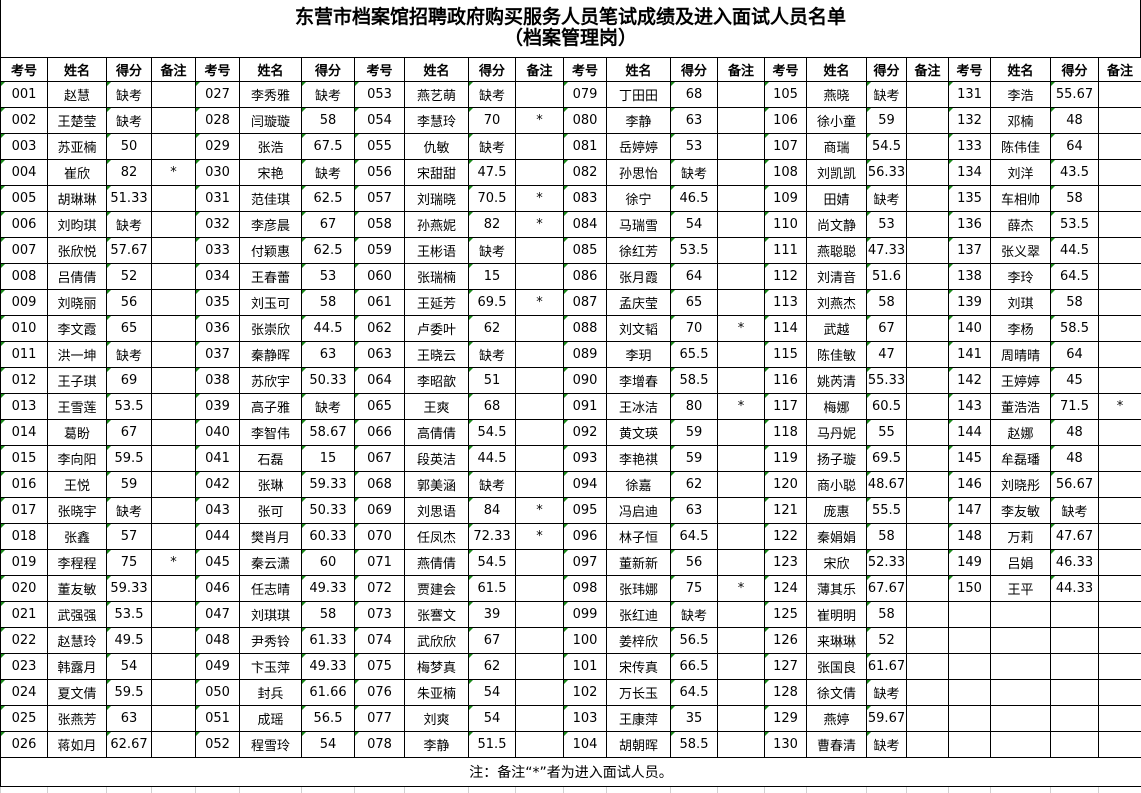  What do you see at coordinates (1075, 407) in the screenshot?
I see `cell-score: 71.5` at bounding box center [1075, 407].